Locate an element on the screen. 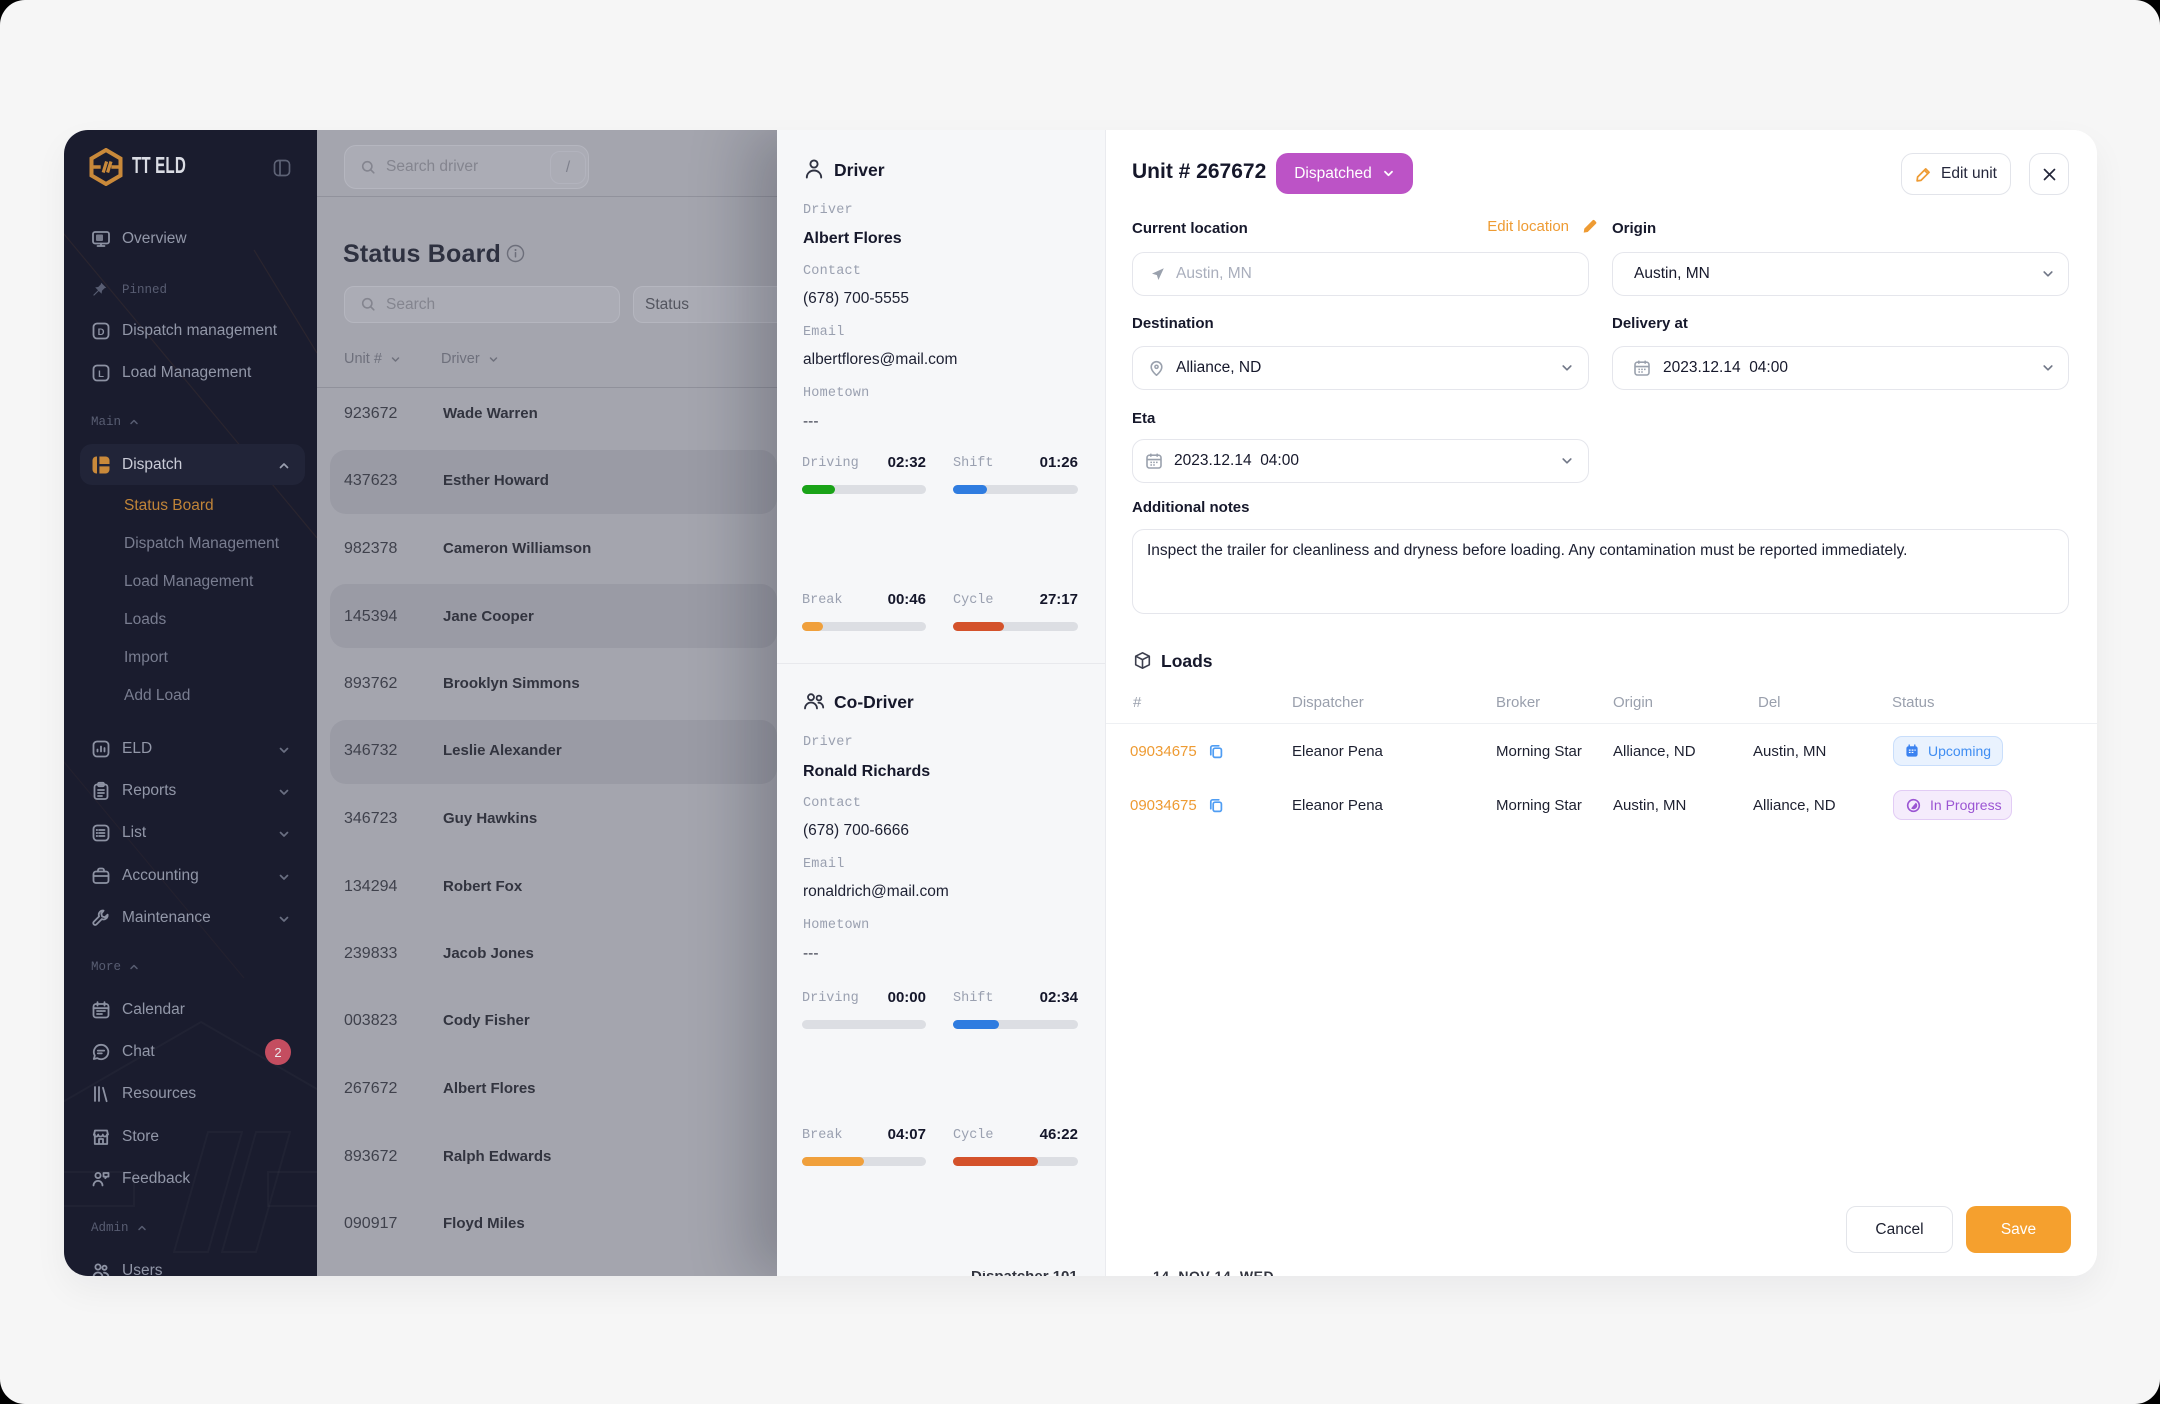 This screenshot has width=2160, height=1404. svg-text: D is located at coordinates (101, 332).